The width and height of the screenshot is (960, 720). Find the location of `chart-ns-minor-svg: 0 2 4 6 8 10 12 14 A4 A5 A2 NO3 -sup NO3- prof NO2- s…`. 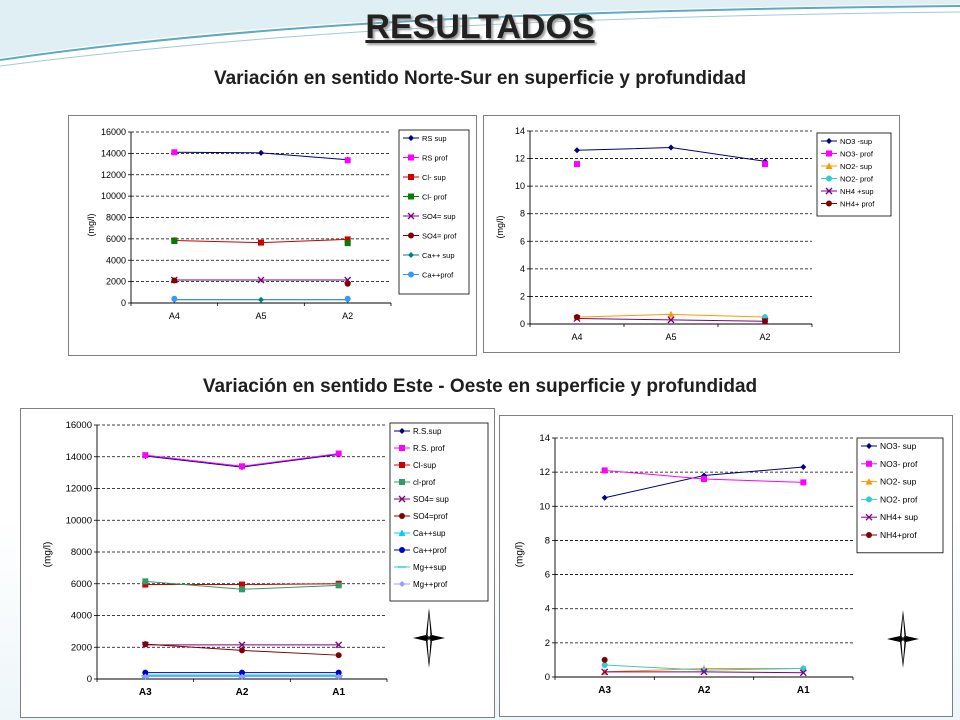

chart-ns-minor-svg: 0 2 4 6 8 10 12 14 A4 A5 A2 NO3 -sup NO3- prof NO2- s… is located at coordinates (703, 234).